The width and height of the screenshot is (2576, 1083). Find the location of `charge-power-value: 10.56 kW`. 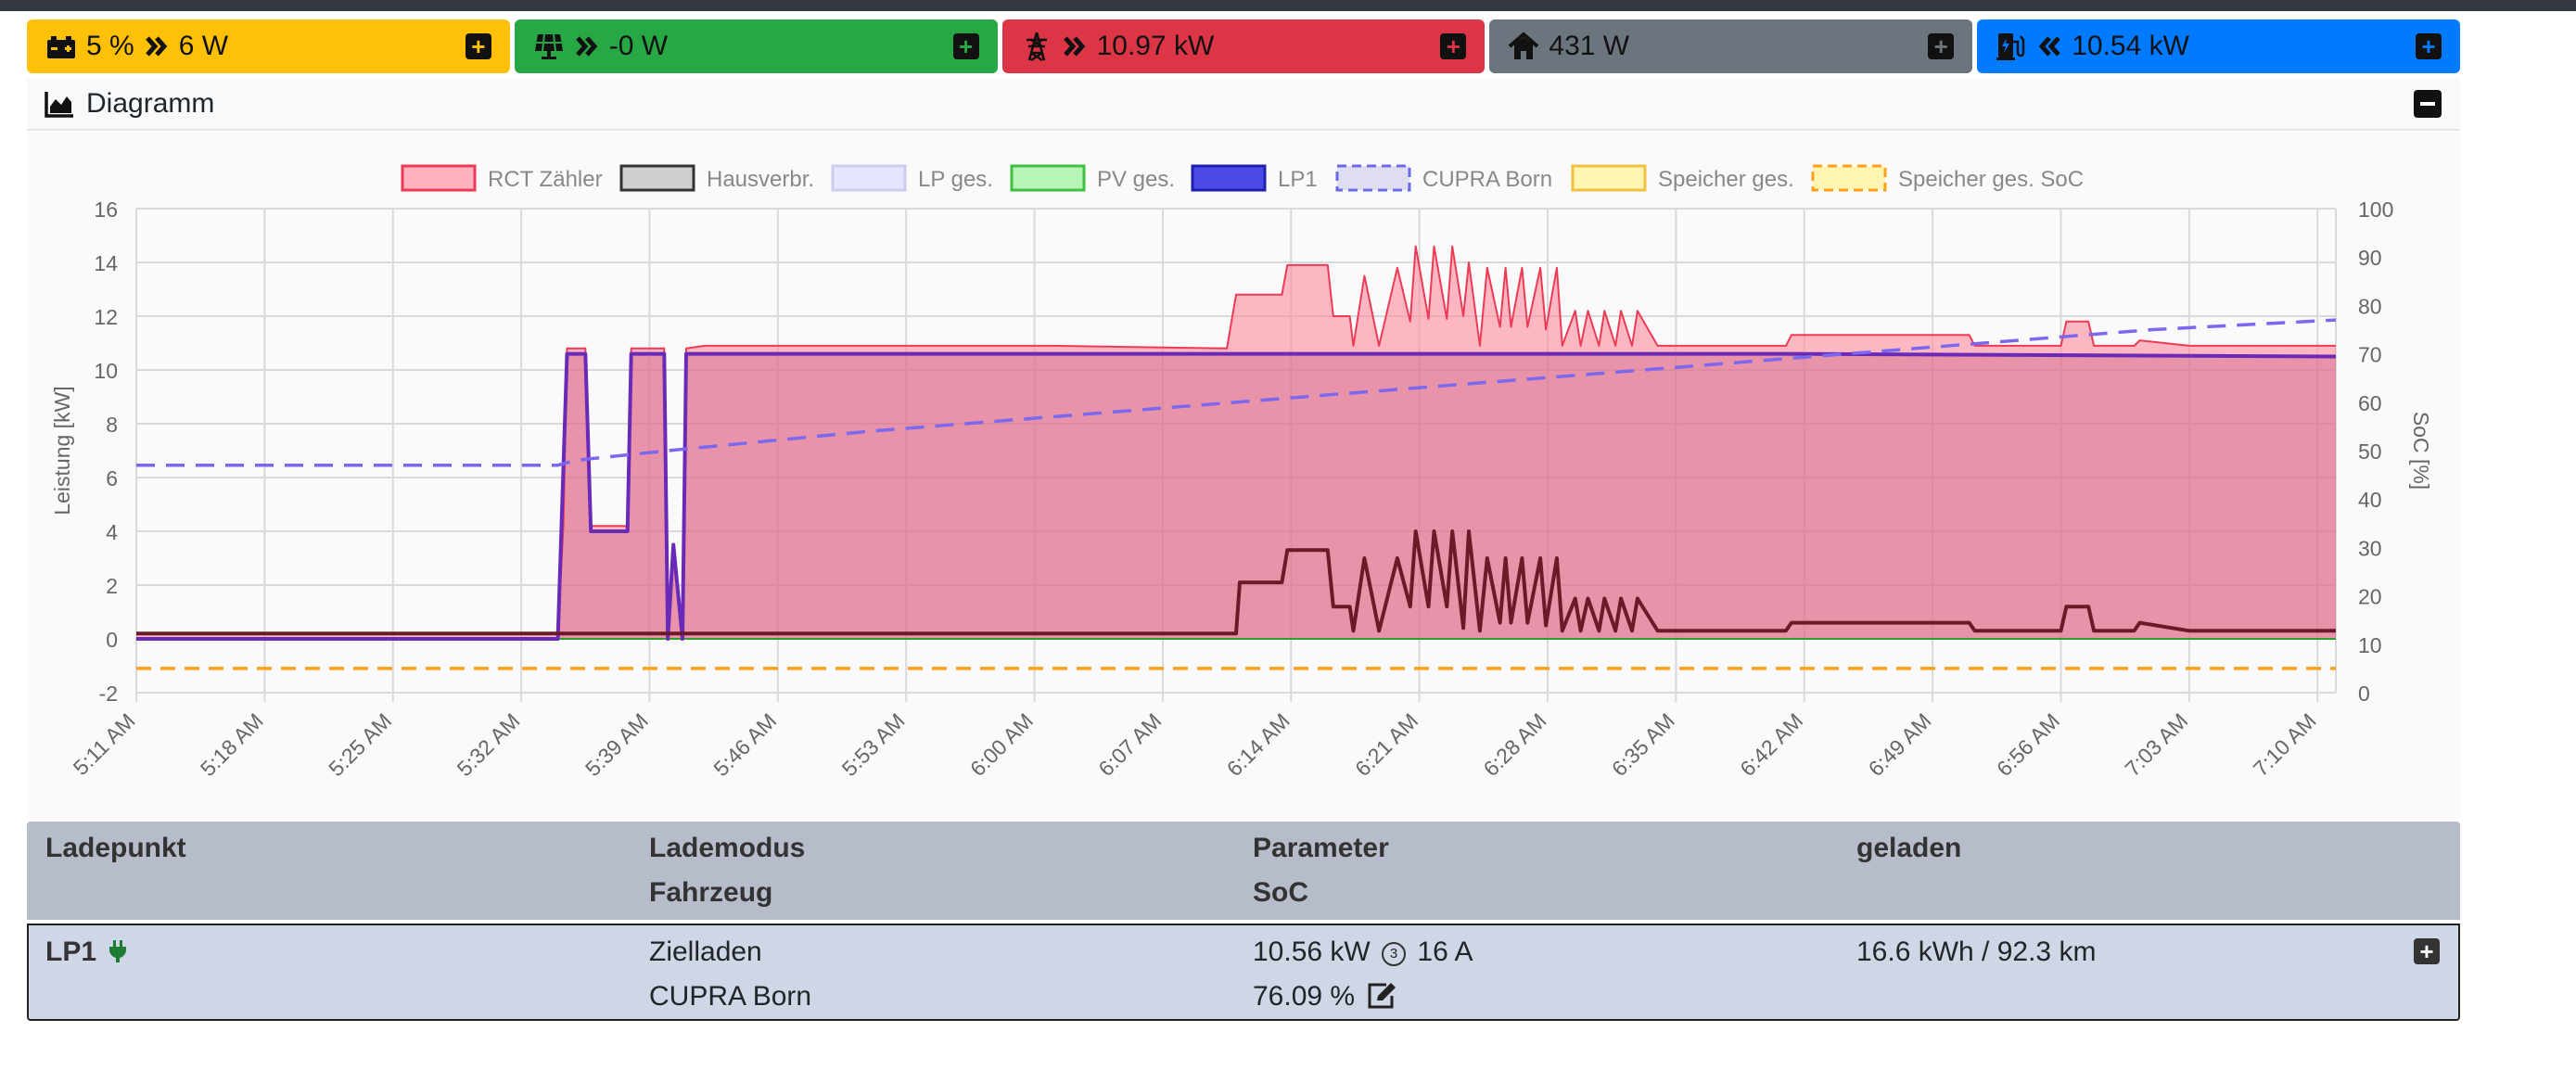

charge-power-value: 10.56 kW is located at coordinates (1312, 951).